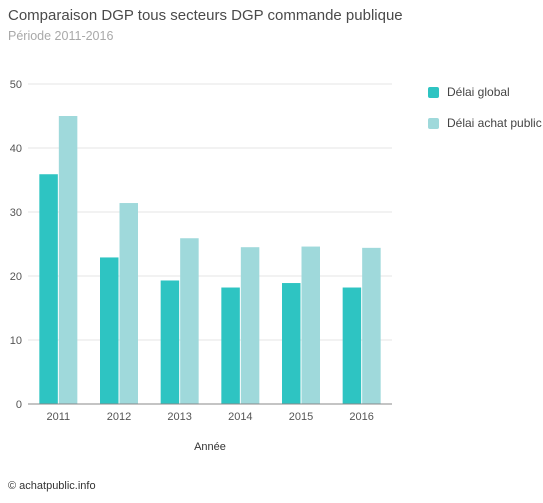 This screenshot has height=503, width=543. What do you see at coordinates (371, 325) in the screenshot?
I see `bar-delai-achat-public-2016` at bounding box center [371, 325].